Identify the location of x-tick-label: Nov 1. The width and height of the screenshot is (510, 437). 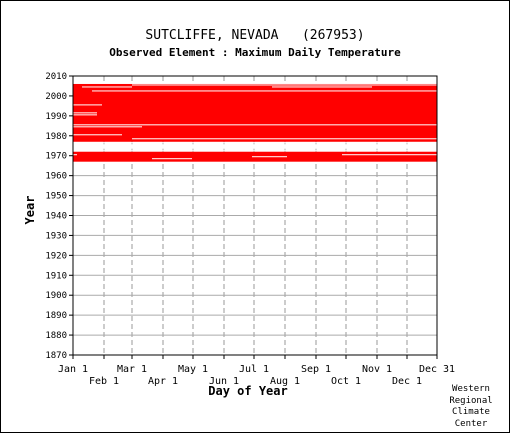
(377, 369).